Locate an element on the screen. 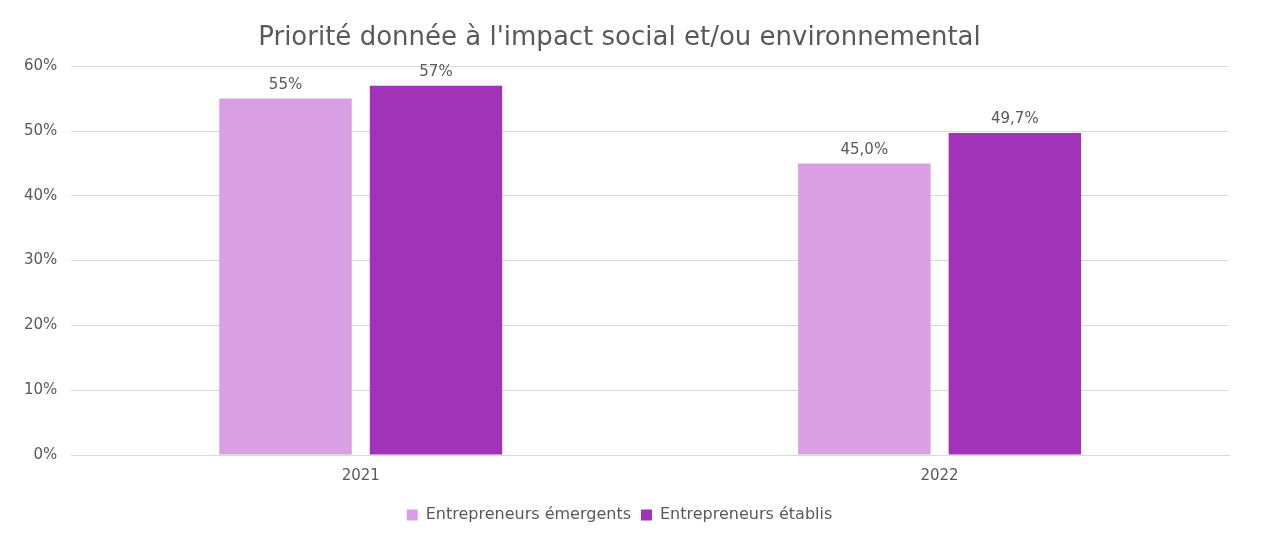 This screenshot has width=1279, height=538. y-tick-label: 60% is located at coordinates (41, 65).